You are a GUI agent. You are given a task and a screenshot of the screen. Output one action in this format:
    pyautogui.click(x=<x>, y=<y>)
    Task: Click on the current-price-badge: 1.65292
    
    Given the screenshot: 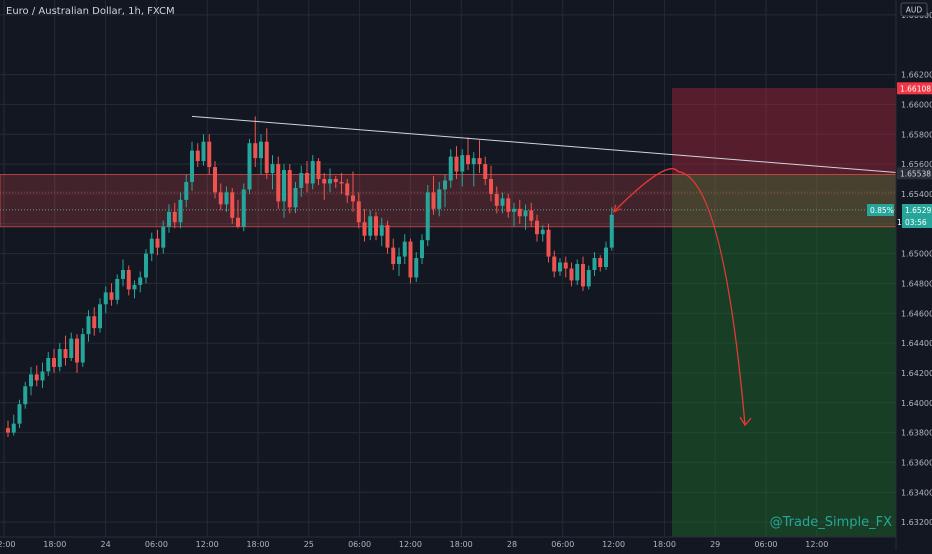 What is the action you would take?
    pyautogui.click(x=918, y=210)
    